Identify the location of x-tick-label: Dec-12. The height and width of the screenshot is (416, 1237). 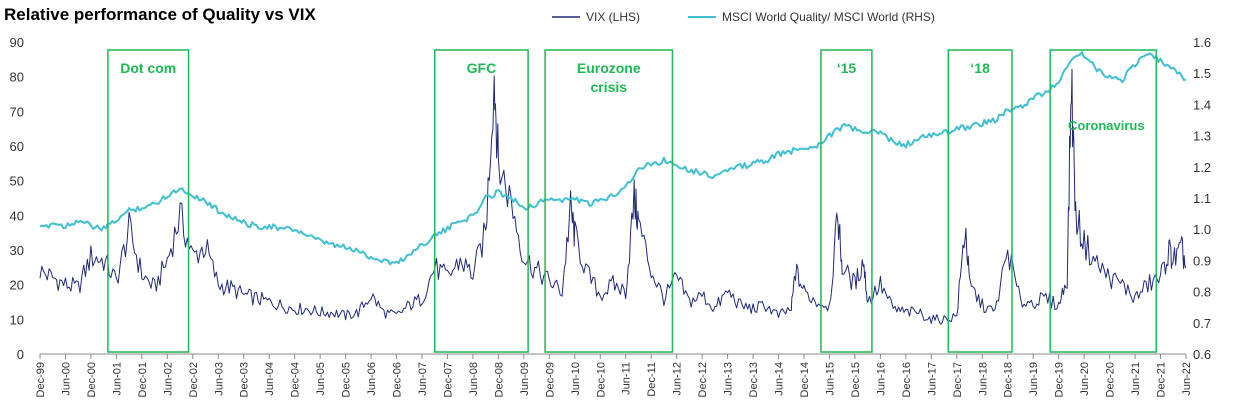
(703, 379).